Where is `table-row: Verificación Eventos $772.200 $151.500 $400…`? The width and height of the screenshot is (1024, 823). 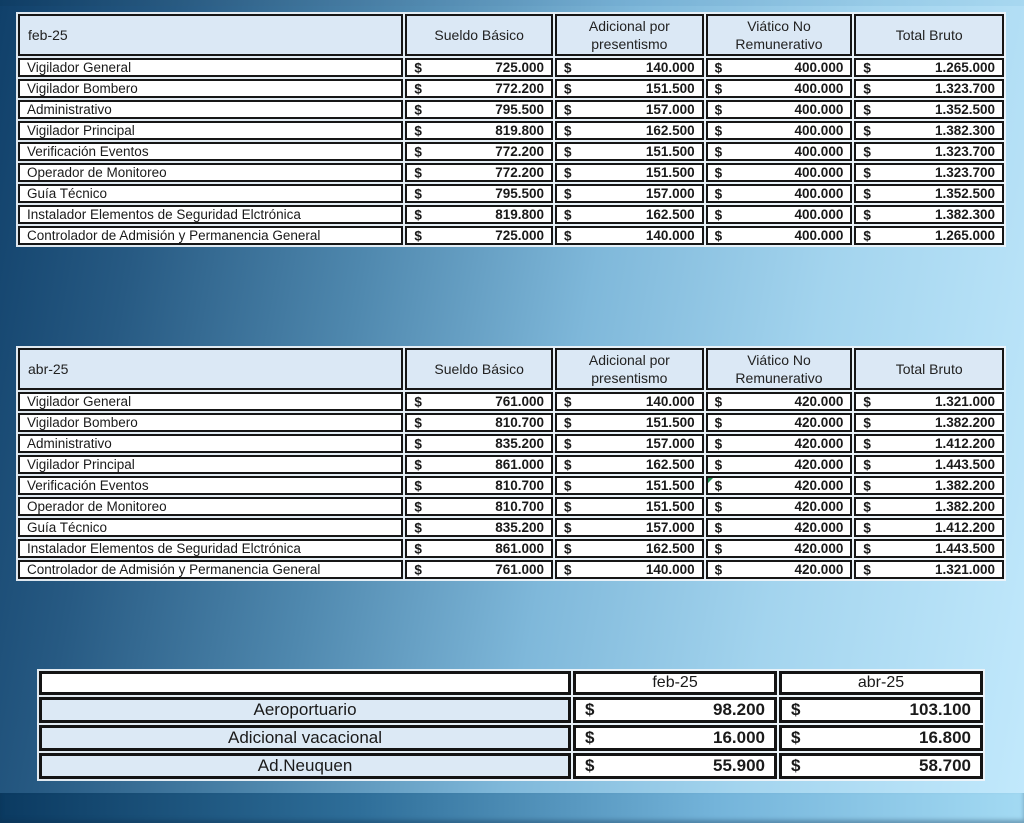 table-row: Verificación Eventos $772.200 $151.500 $400… is located at coordinates (511, 151).